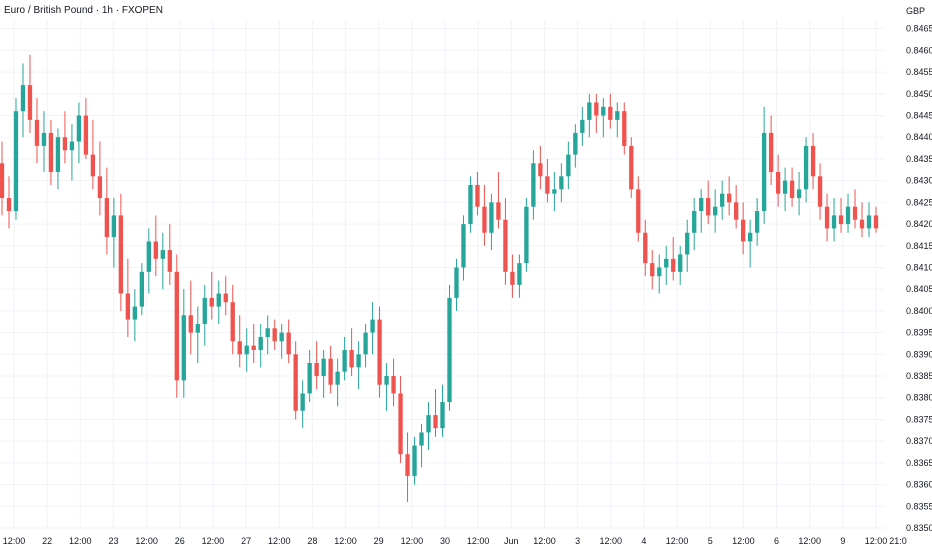  What do you see at coordinates (312, 541) in the screenshot?
I see `x-tick-label: 28` at bounding box center [312, 541].